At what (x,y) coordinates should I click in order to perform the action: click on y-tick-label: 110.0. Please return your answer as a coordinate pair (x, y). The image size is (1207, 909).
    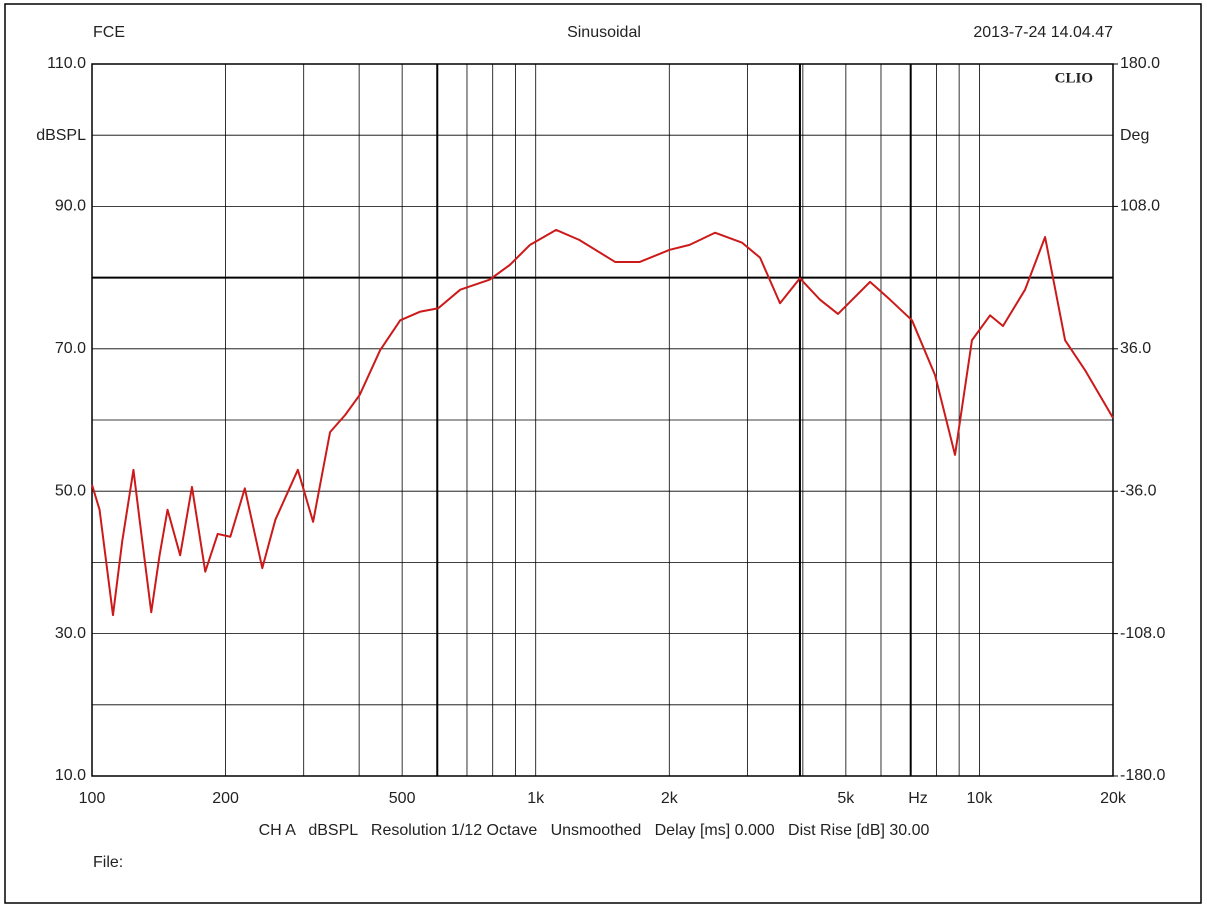
    Looking at the image, I should click on (66, 63).